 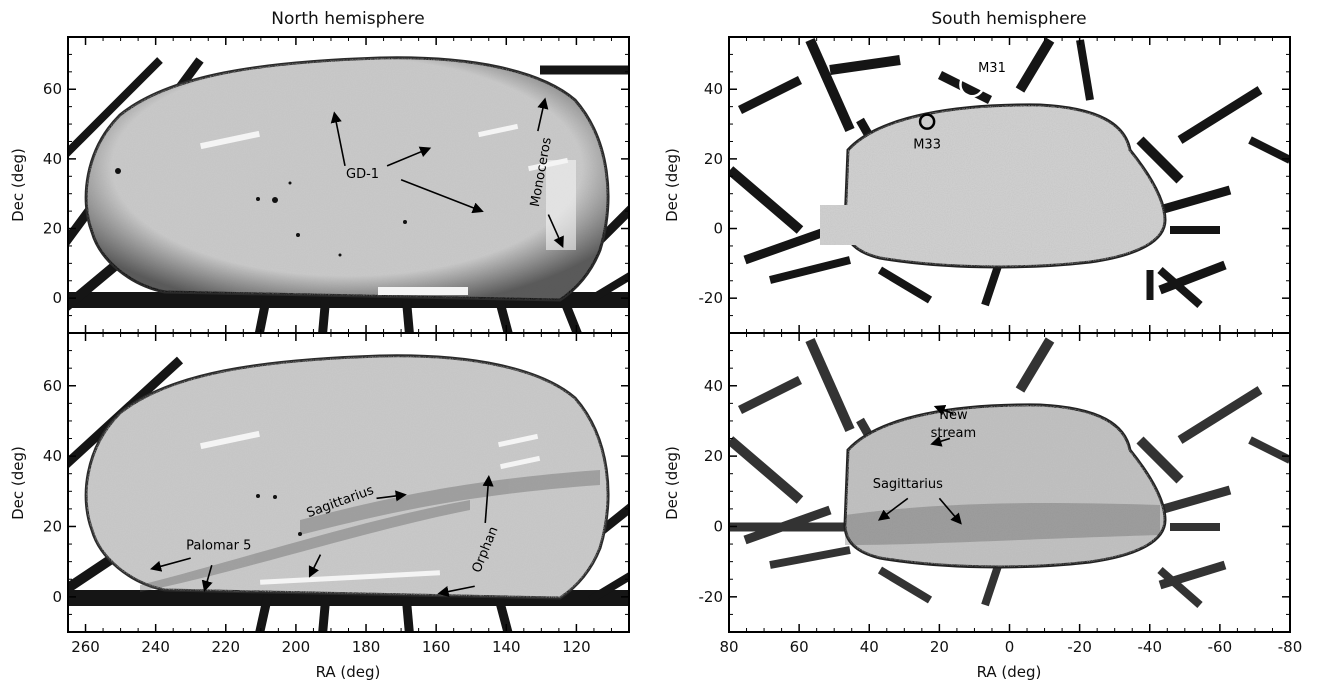 What do you see at coordinates (85, 647) in the screenshot?
I see `x-tick-label: 260` at bounding box center [85, 647].